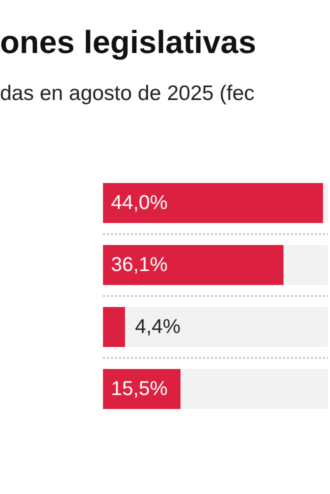 The height and width of the screenshot is (494, 330). What do you see at coordinates (158, 327) in the screenshot?
I see `data-label: 4,4%` at bounding box center [158, 327].